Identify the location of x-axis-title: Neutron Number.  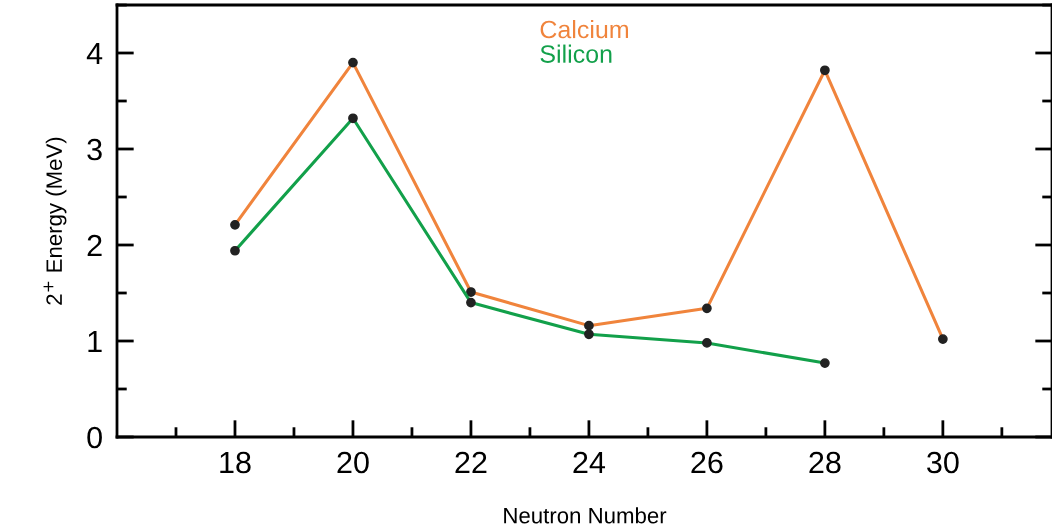
(585, 515).